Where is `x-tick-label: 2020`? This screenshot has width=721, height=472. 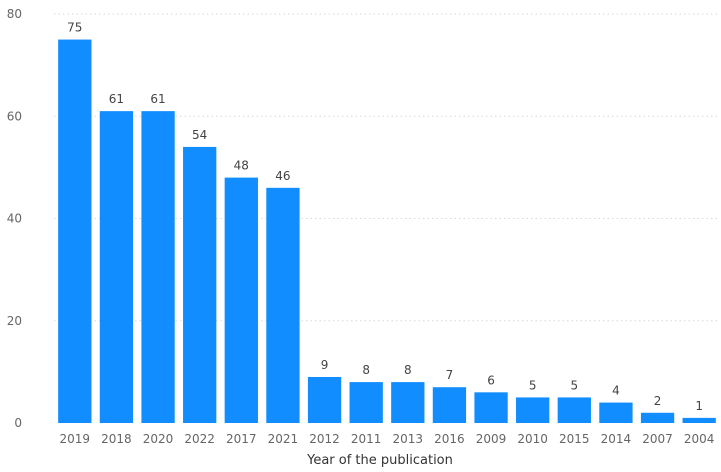
x-tick-label: 2020 is located at coordinates (158, 439).